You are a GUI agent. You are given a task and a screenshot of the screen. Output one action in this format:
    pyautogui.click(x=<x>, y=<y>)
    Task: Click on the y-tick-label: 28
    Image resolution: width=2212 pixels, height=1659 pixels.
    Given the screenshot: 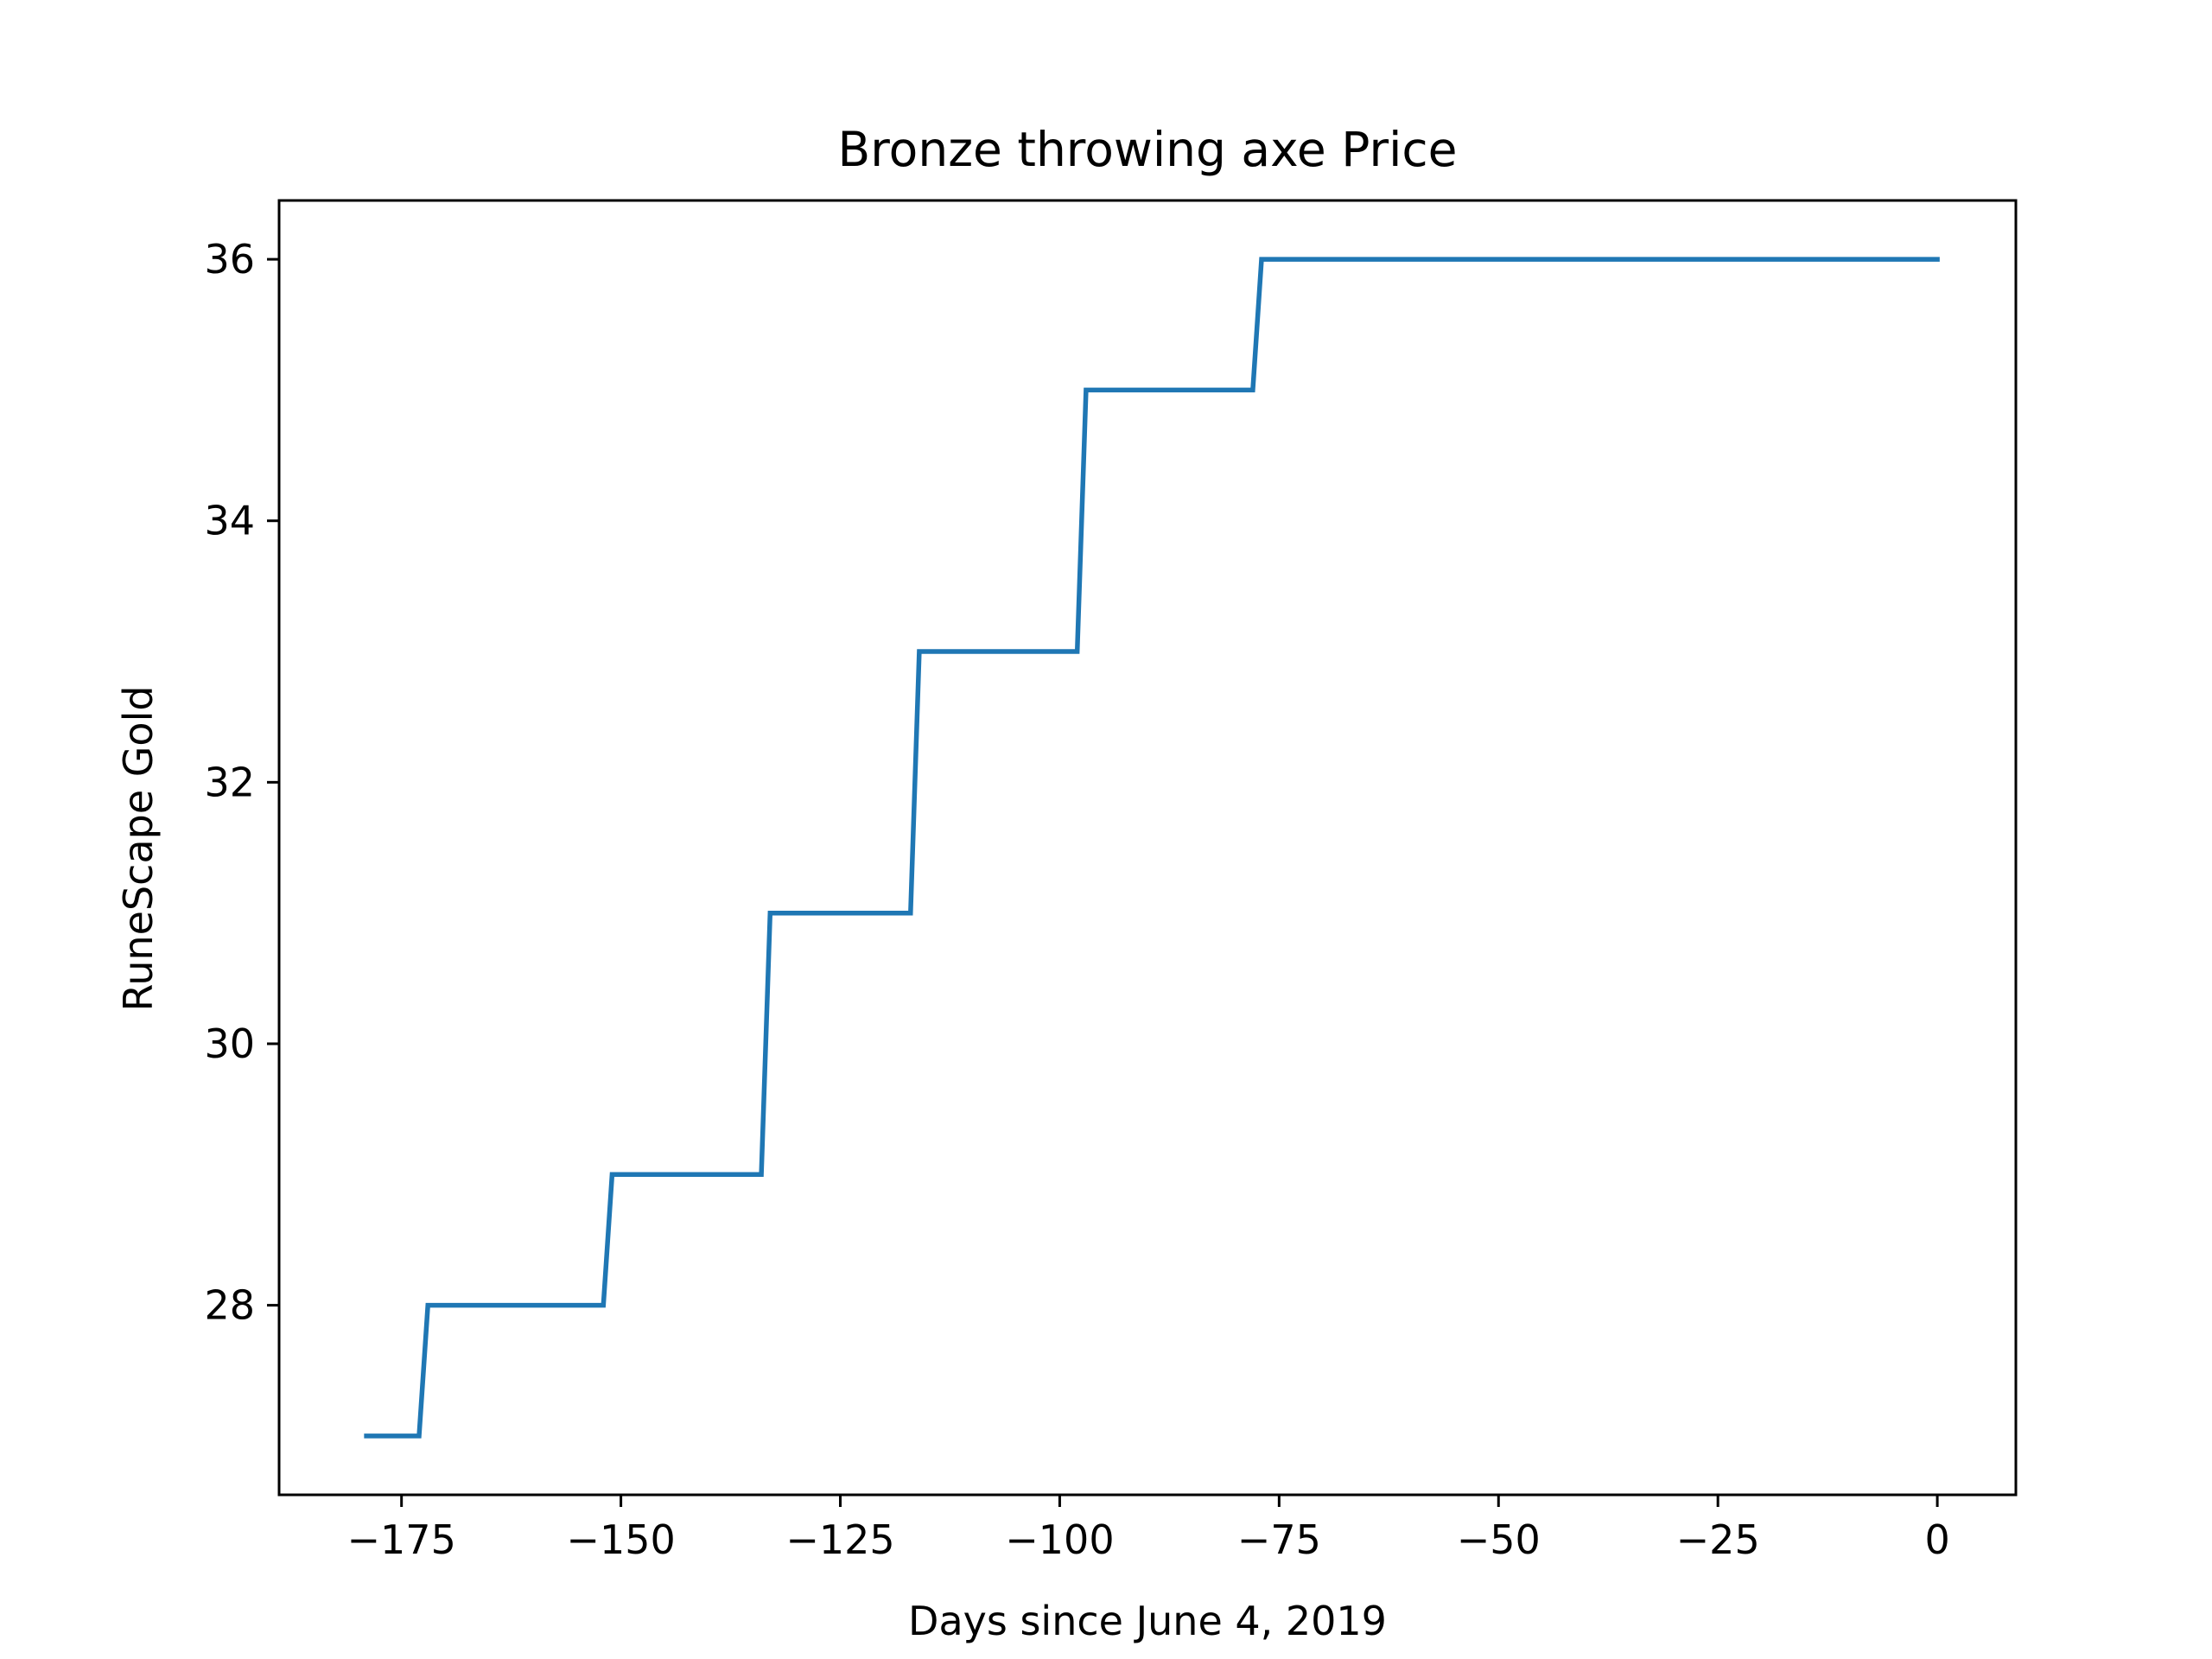 What is the action you would take?
    pyautogui.click(x=230, y=1305)
    